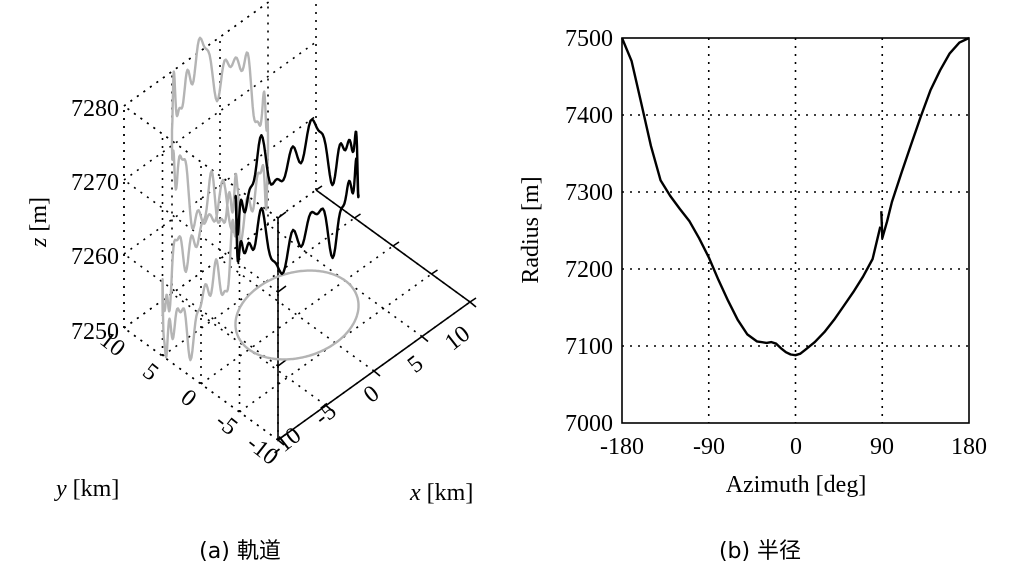 The width and height of the screenshot is (1016, 580). I want to click on y-tick-label: 7500, so click(589, 39).